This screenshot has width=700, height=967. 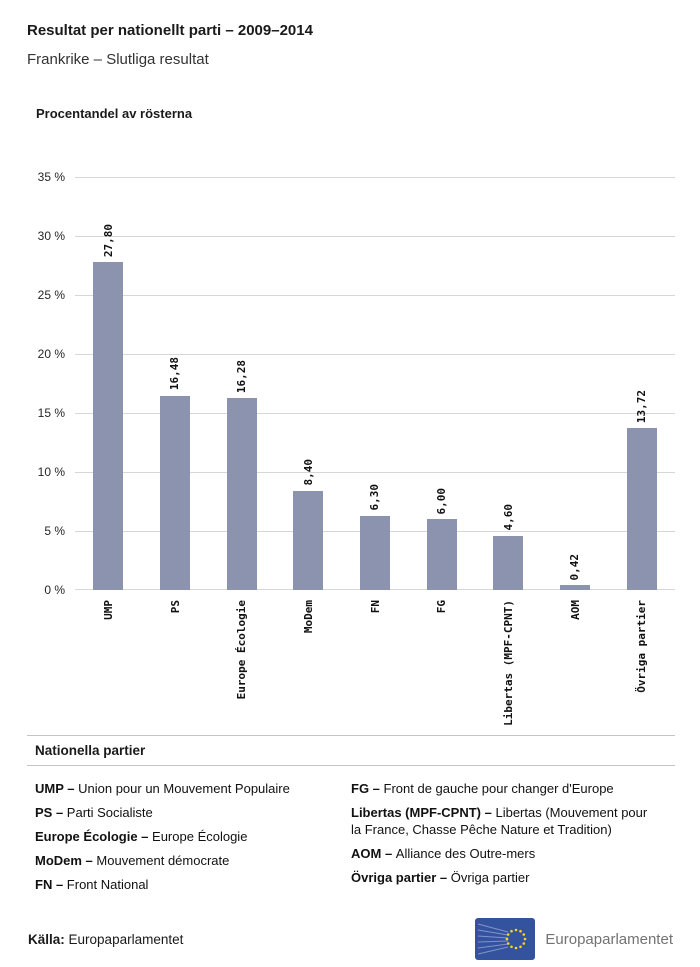 What do you see at coordinates (162, 788) in the screenshot?
I see `legend-entry: UMP – Union pour un Mouvement Populaire` at bounding box center [162, 788].